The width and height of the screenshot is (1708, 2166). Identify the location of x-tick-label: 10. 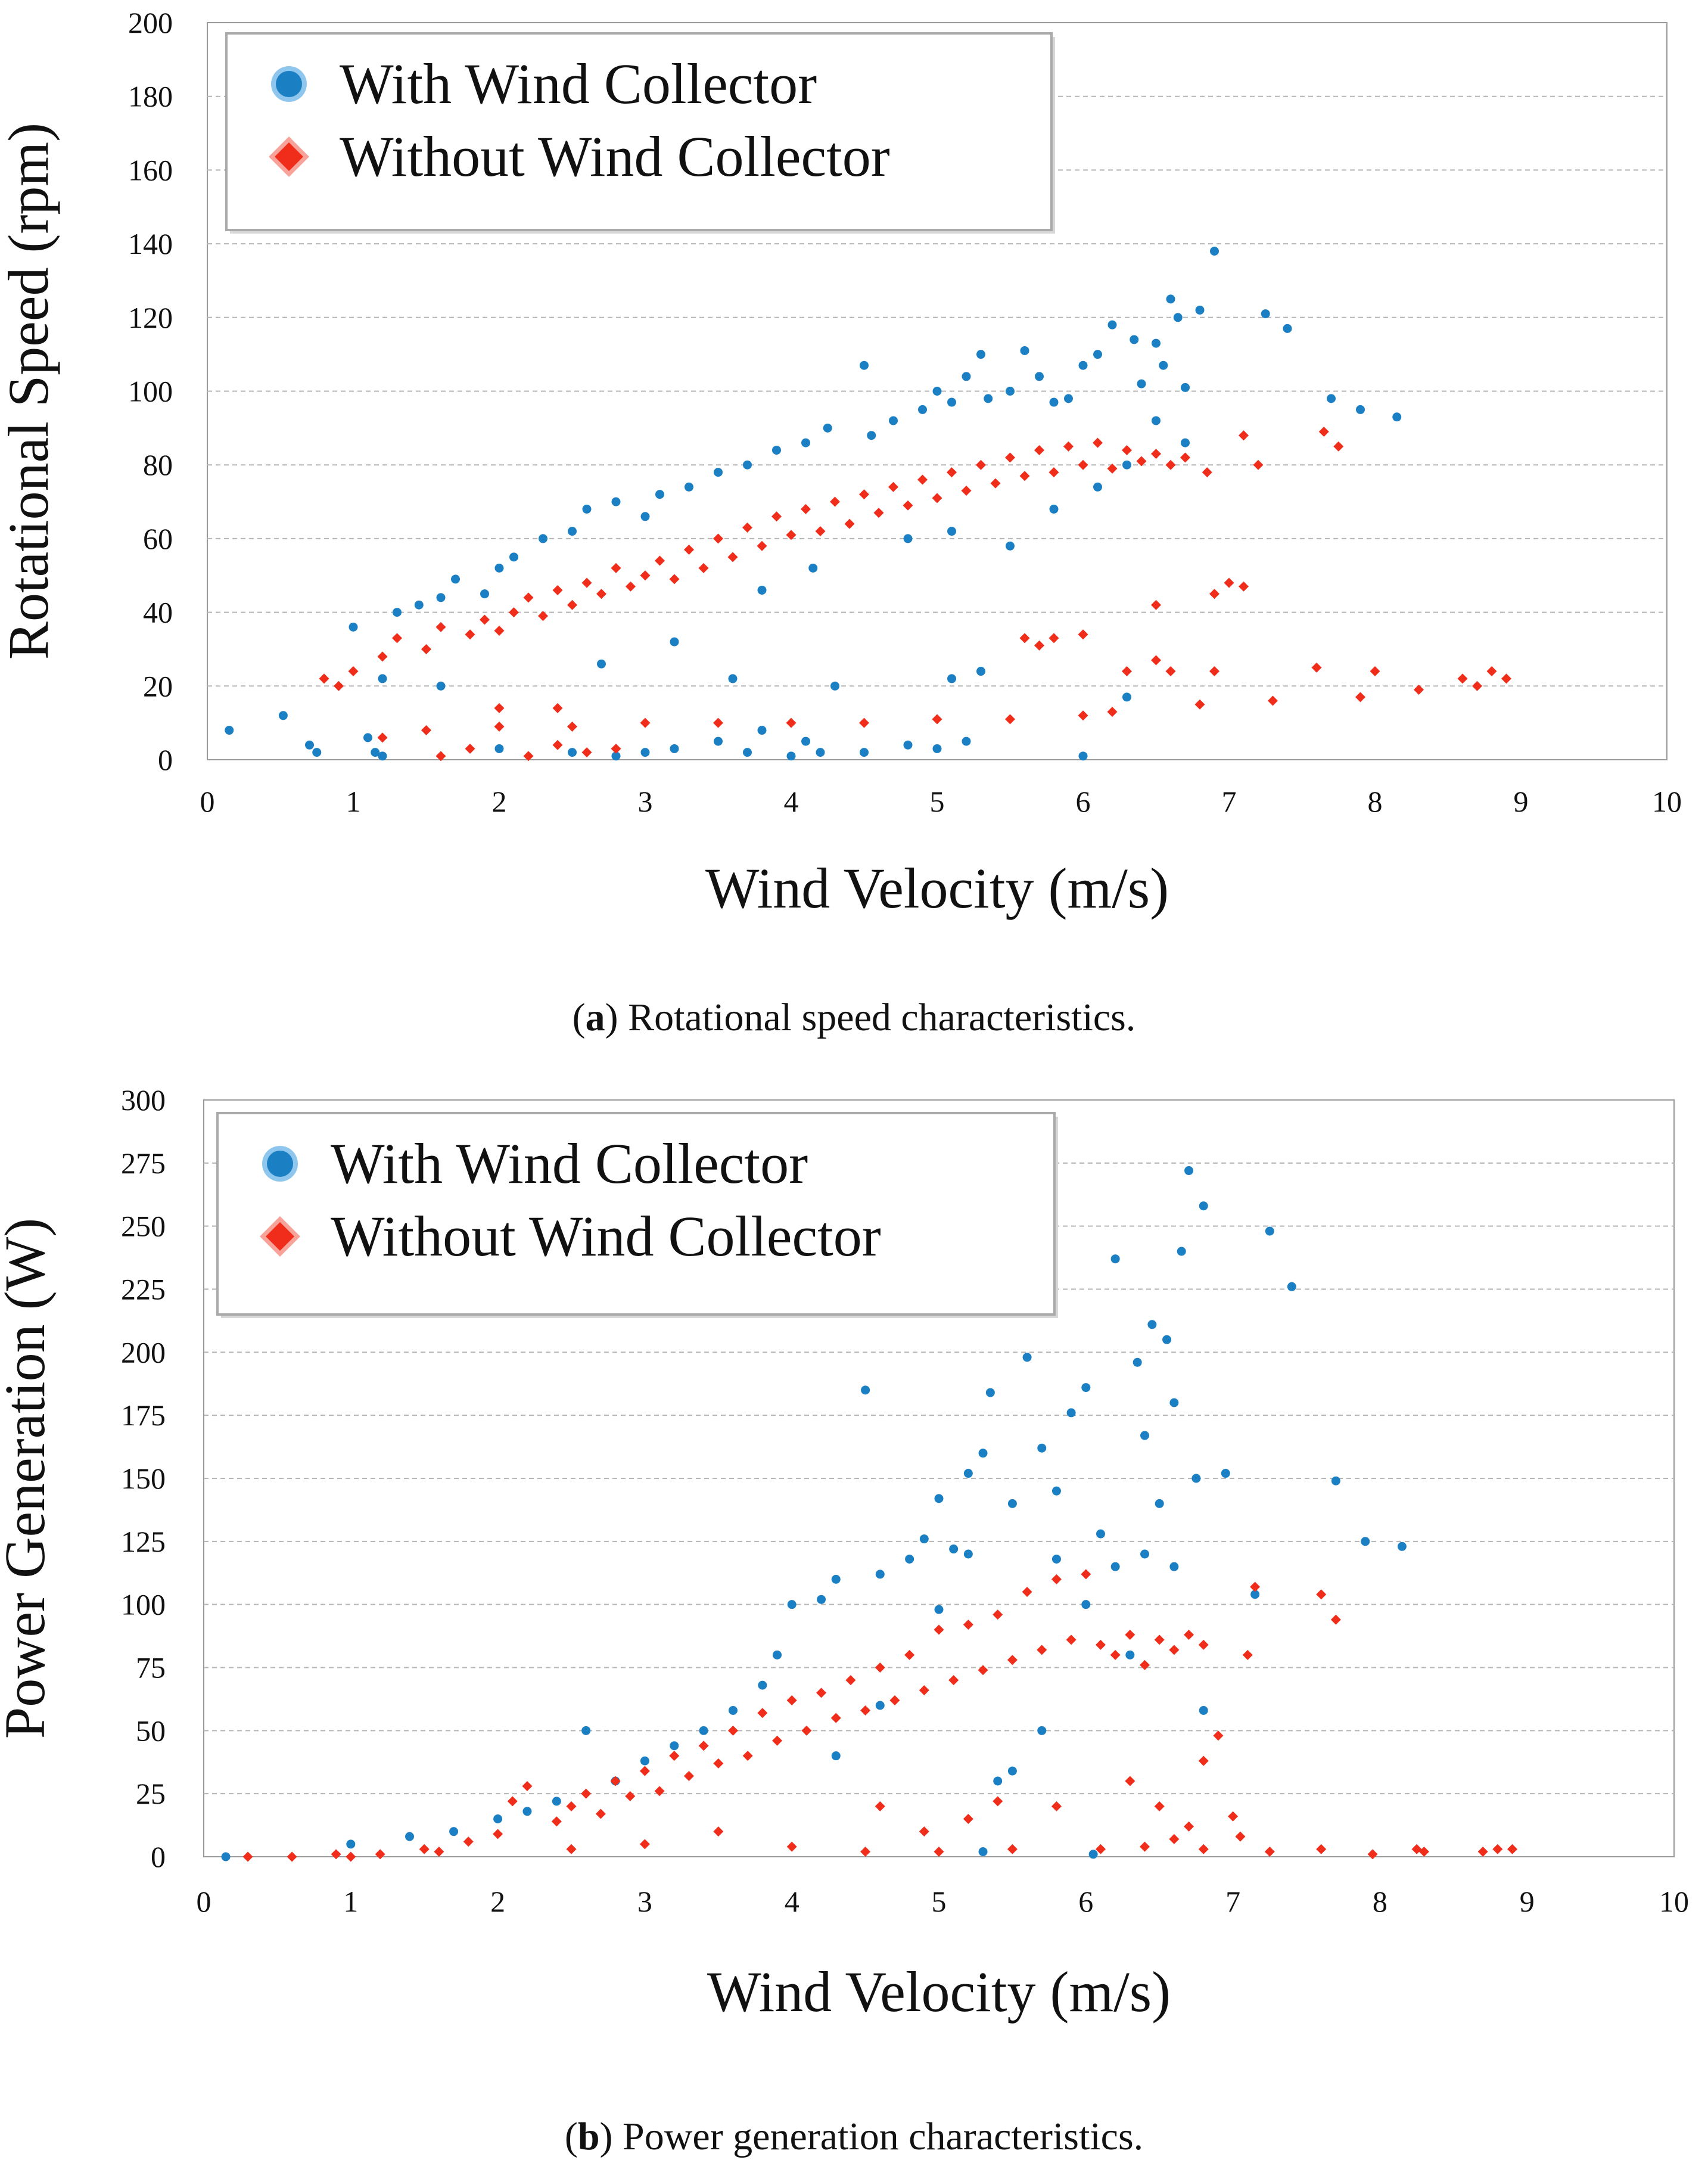
(1674, 1901).